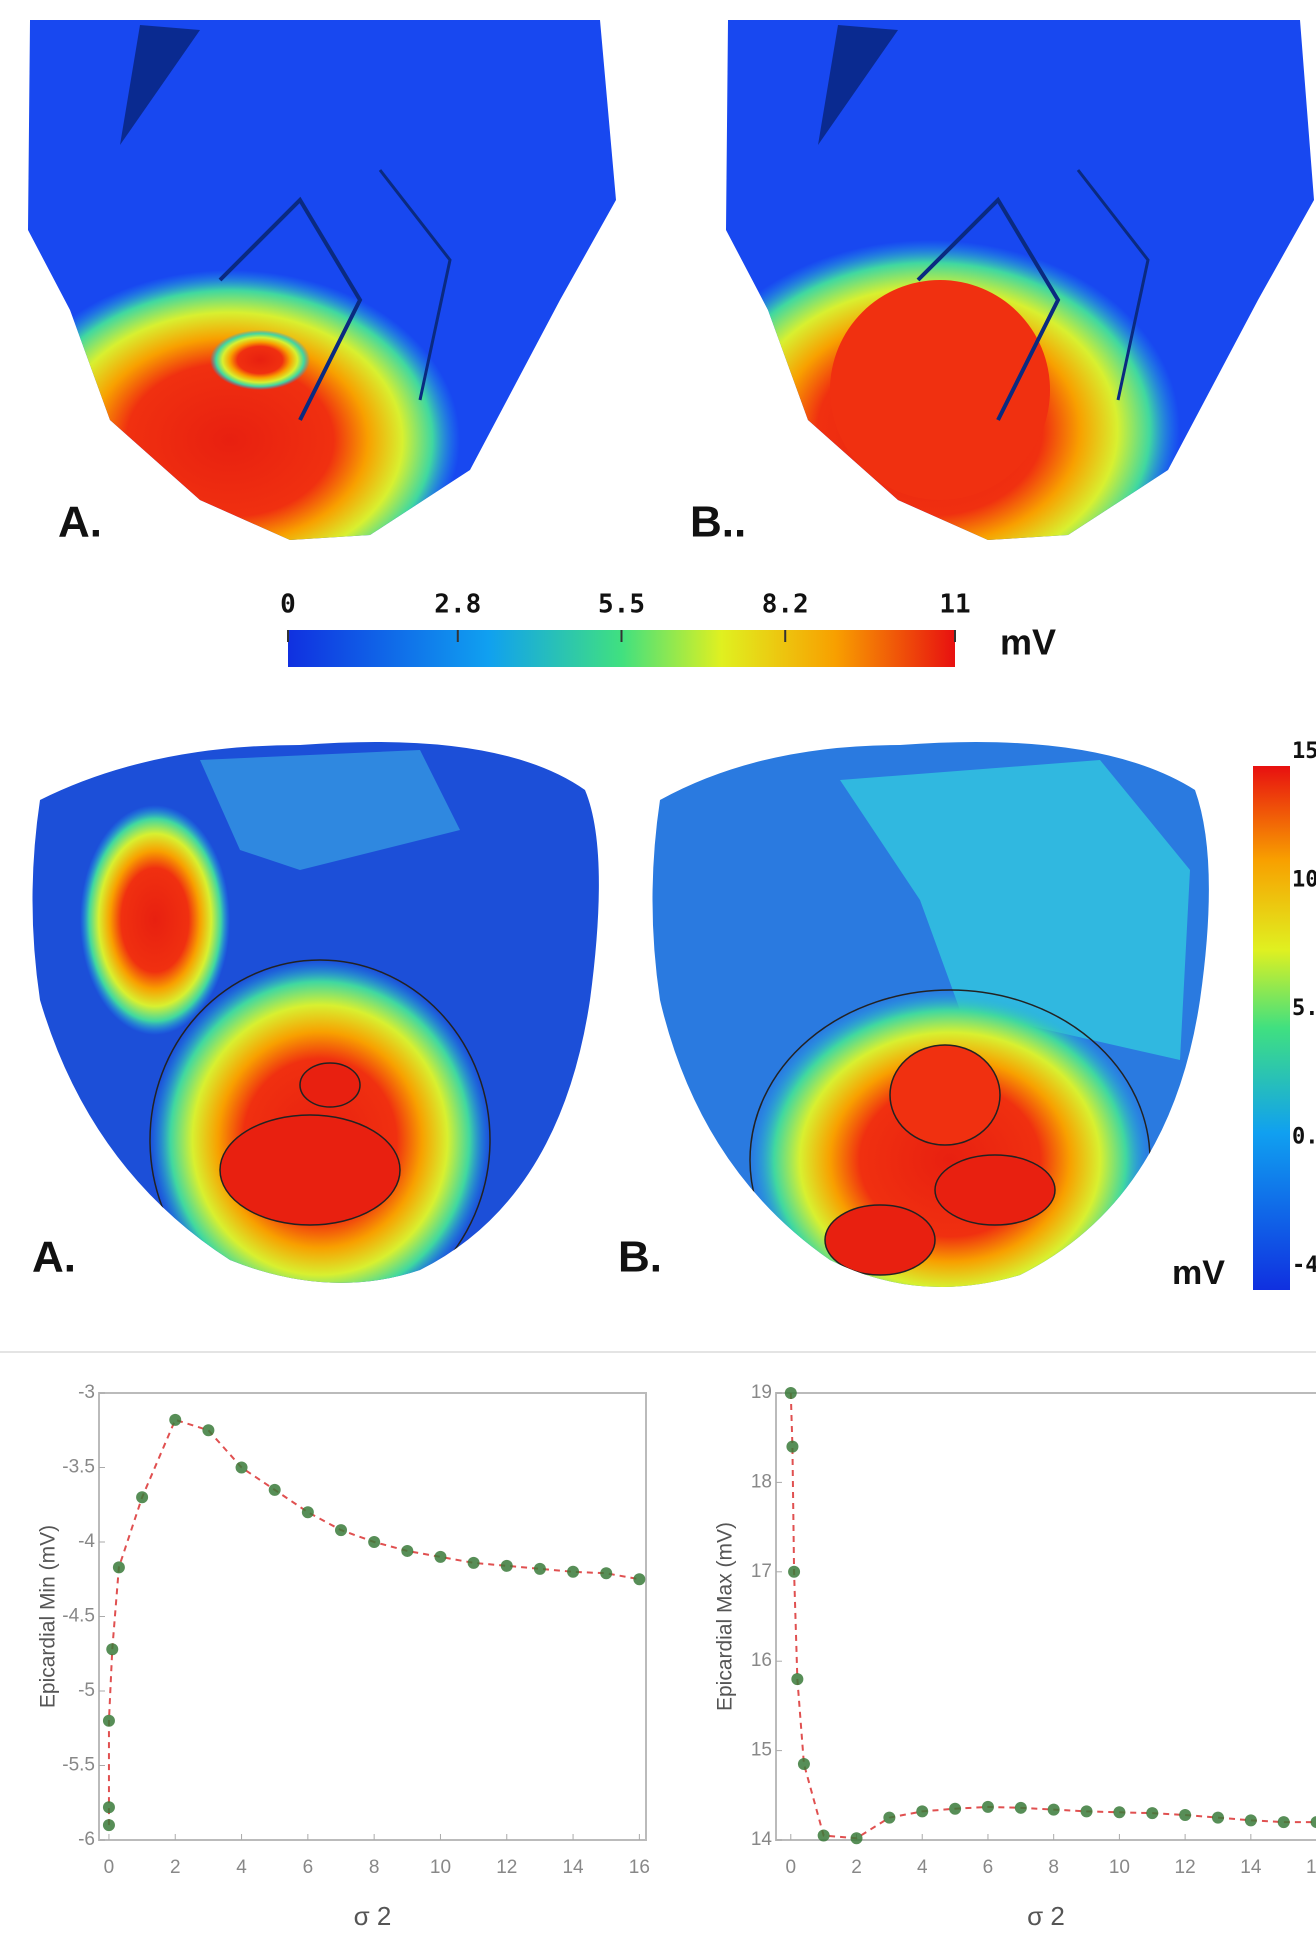 This screenshot has width=1316, height=1936. What do you see at coordinates (718, 522) in the screenshot?
I see `panel-label: B..` at bounding box center [718, 522].